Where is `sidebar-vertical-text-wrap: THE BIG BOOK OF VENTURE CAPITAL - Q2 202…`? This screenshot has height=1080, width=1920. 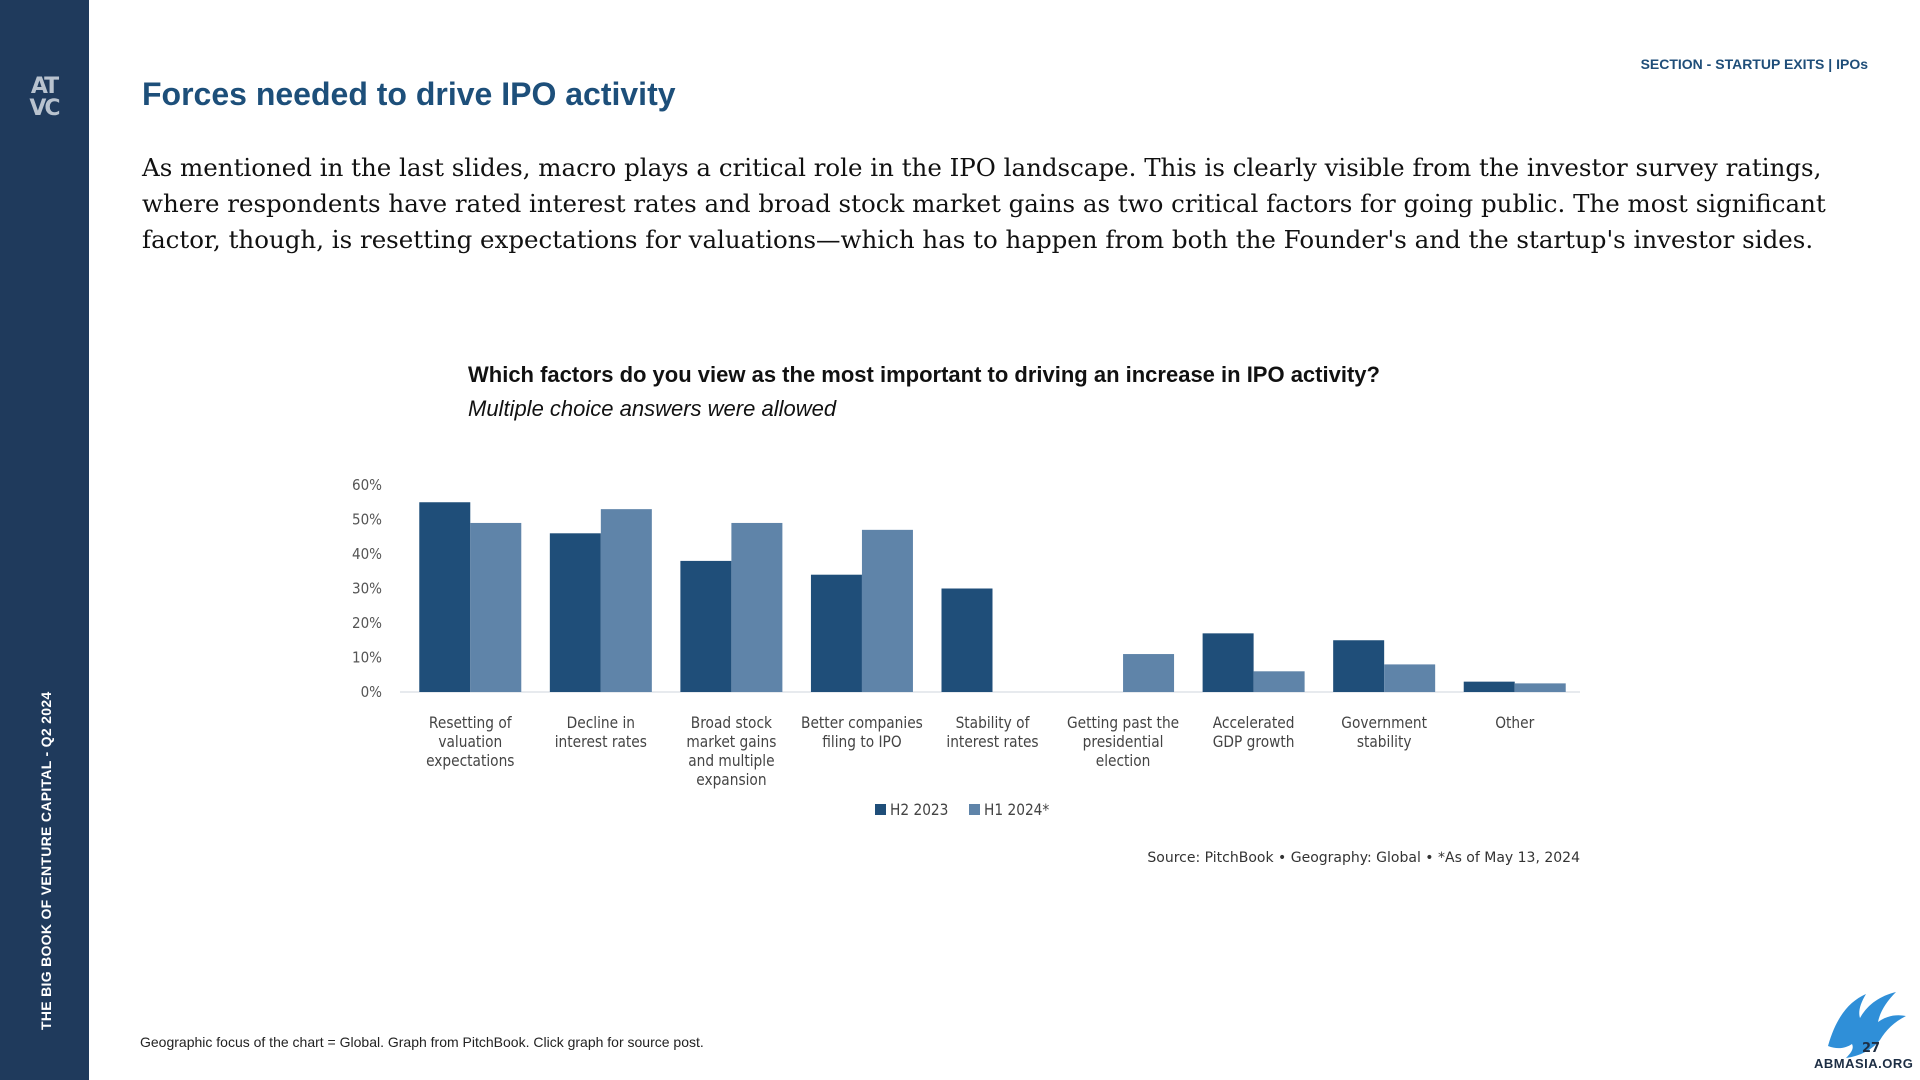
sidebar-vertical-text-wrap: THE BIG BOOK OF VENTURE CAPITAL - Q2 202… is located at coordinates (48, 856).